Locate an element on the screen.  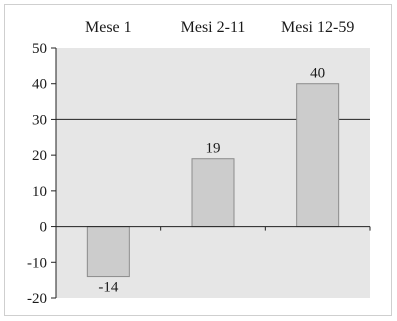
data-label-2: 19 is located at coordinates (213, 149).